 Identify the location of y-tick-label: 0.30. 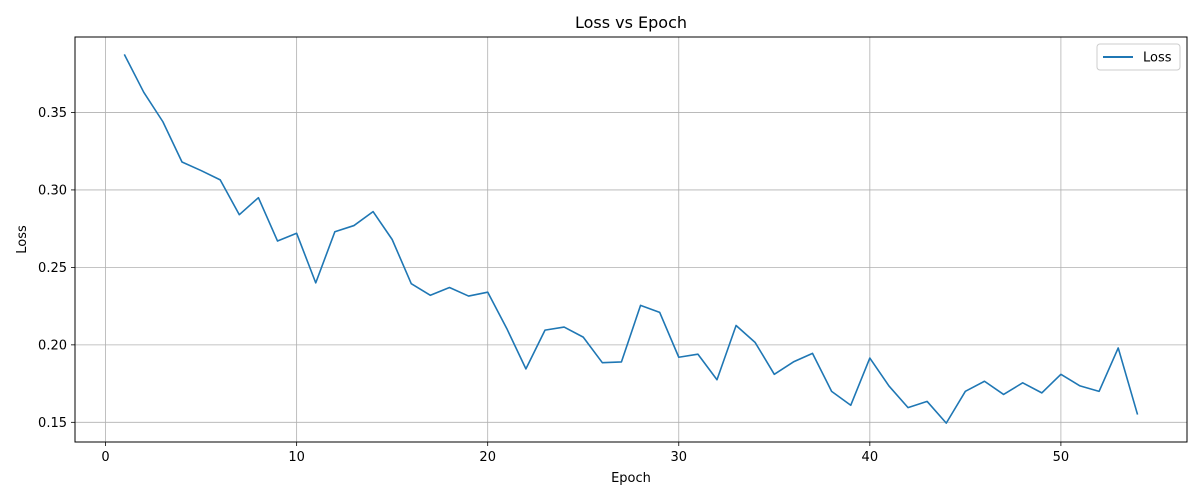
(52, 190).